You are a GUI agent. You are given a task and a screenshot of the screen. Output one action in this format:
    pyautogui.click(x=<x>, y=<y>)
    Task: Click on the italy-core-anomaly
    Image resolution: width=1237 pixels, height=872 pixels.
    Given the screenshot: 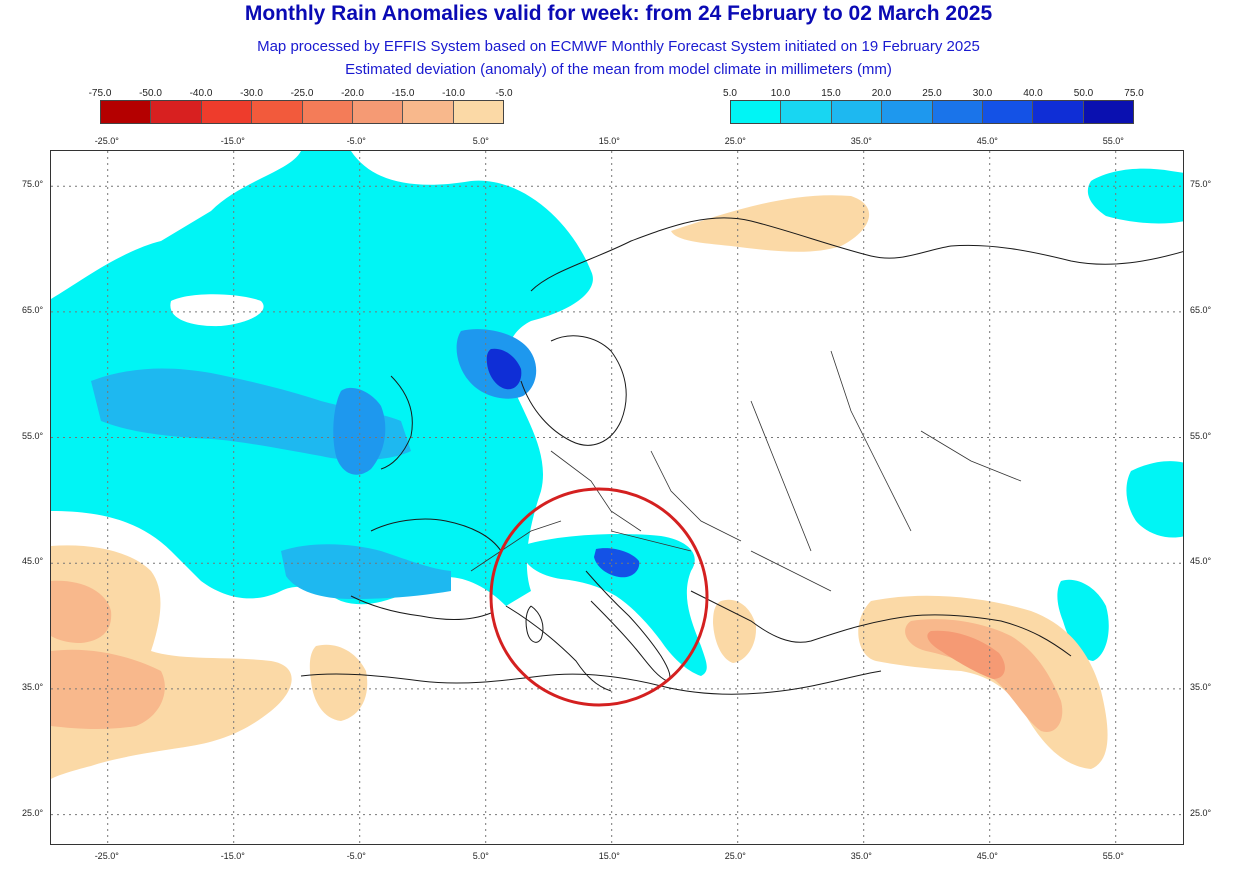 What is the action you would take?
    pyautogui.click(x=617, y=563)
    